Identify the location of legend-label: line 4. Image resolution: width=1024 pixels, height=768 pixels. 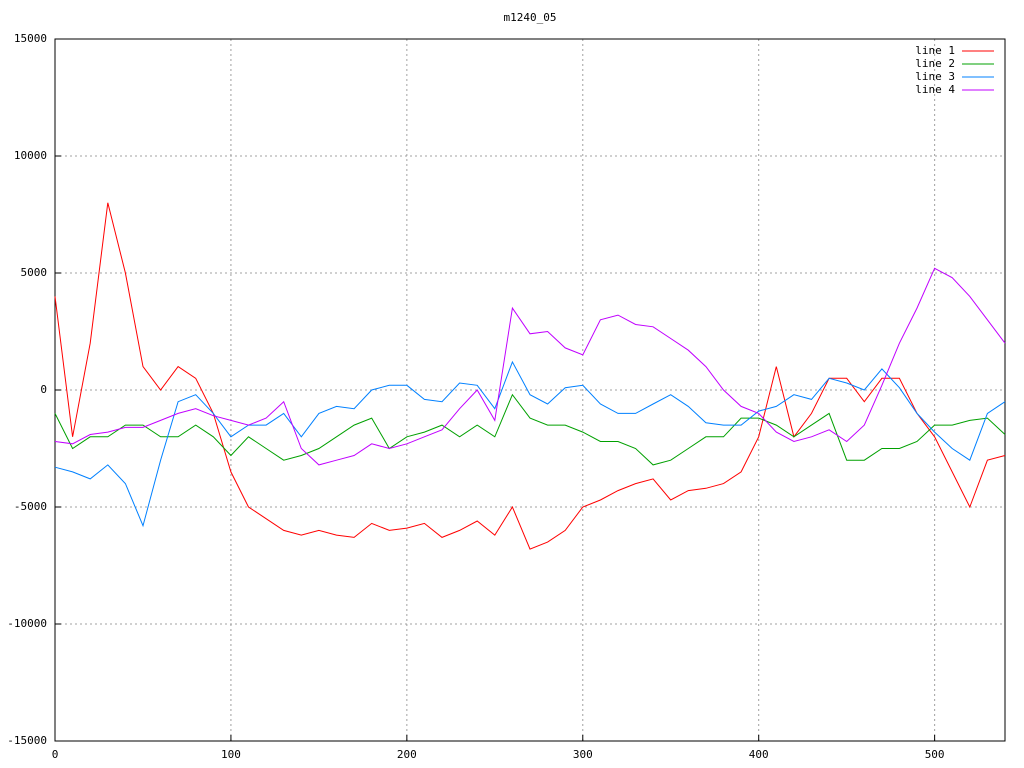
(935, 89).